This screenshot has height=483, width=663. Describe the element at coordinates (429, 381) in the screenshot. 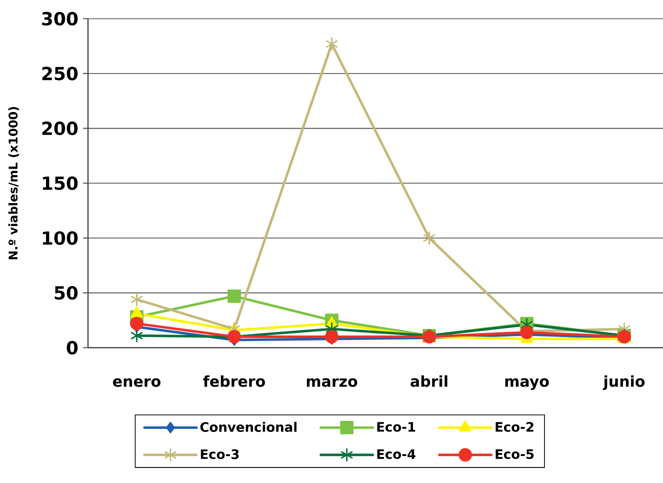

I see `x-tick-label: abril` at that location.